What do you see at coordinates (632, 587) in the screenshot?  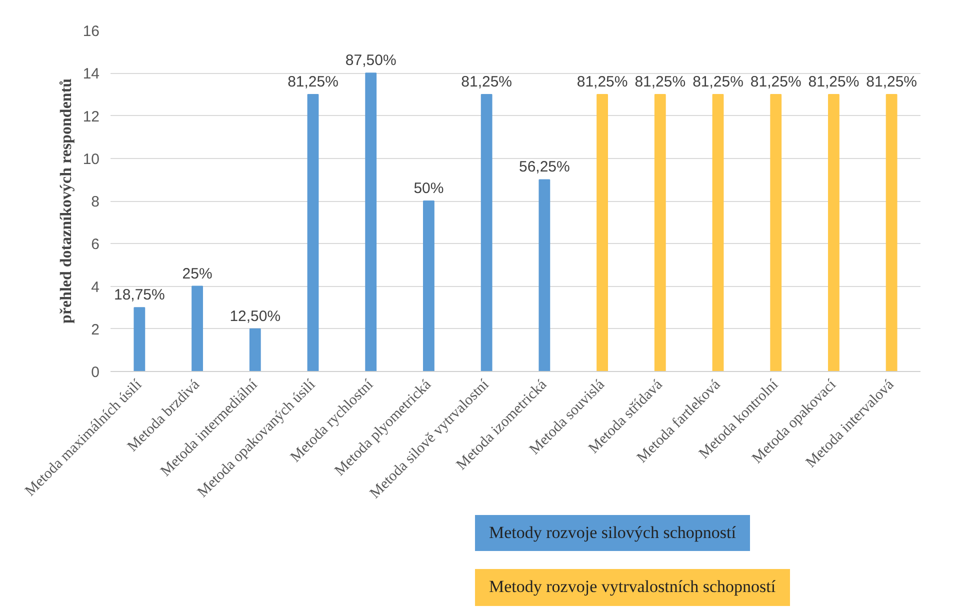 I see `text: Metody rozvoje vytrvalostních schopností` at bounding box center [632, 587].